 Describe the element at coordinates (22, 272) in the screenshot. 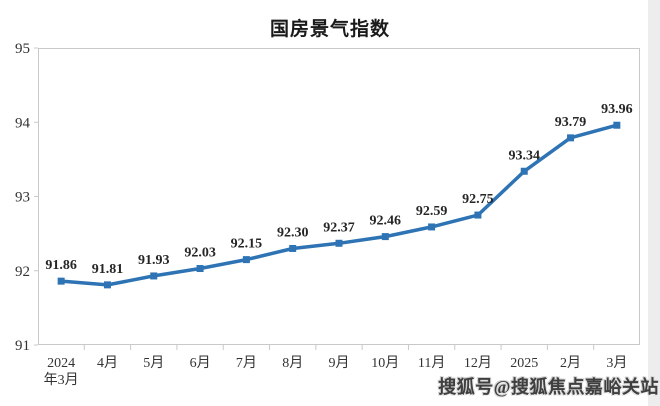

I see `y-tick-label: 92` at that location.